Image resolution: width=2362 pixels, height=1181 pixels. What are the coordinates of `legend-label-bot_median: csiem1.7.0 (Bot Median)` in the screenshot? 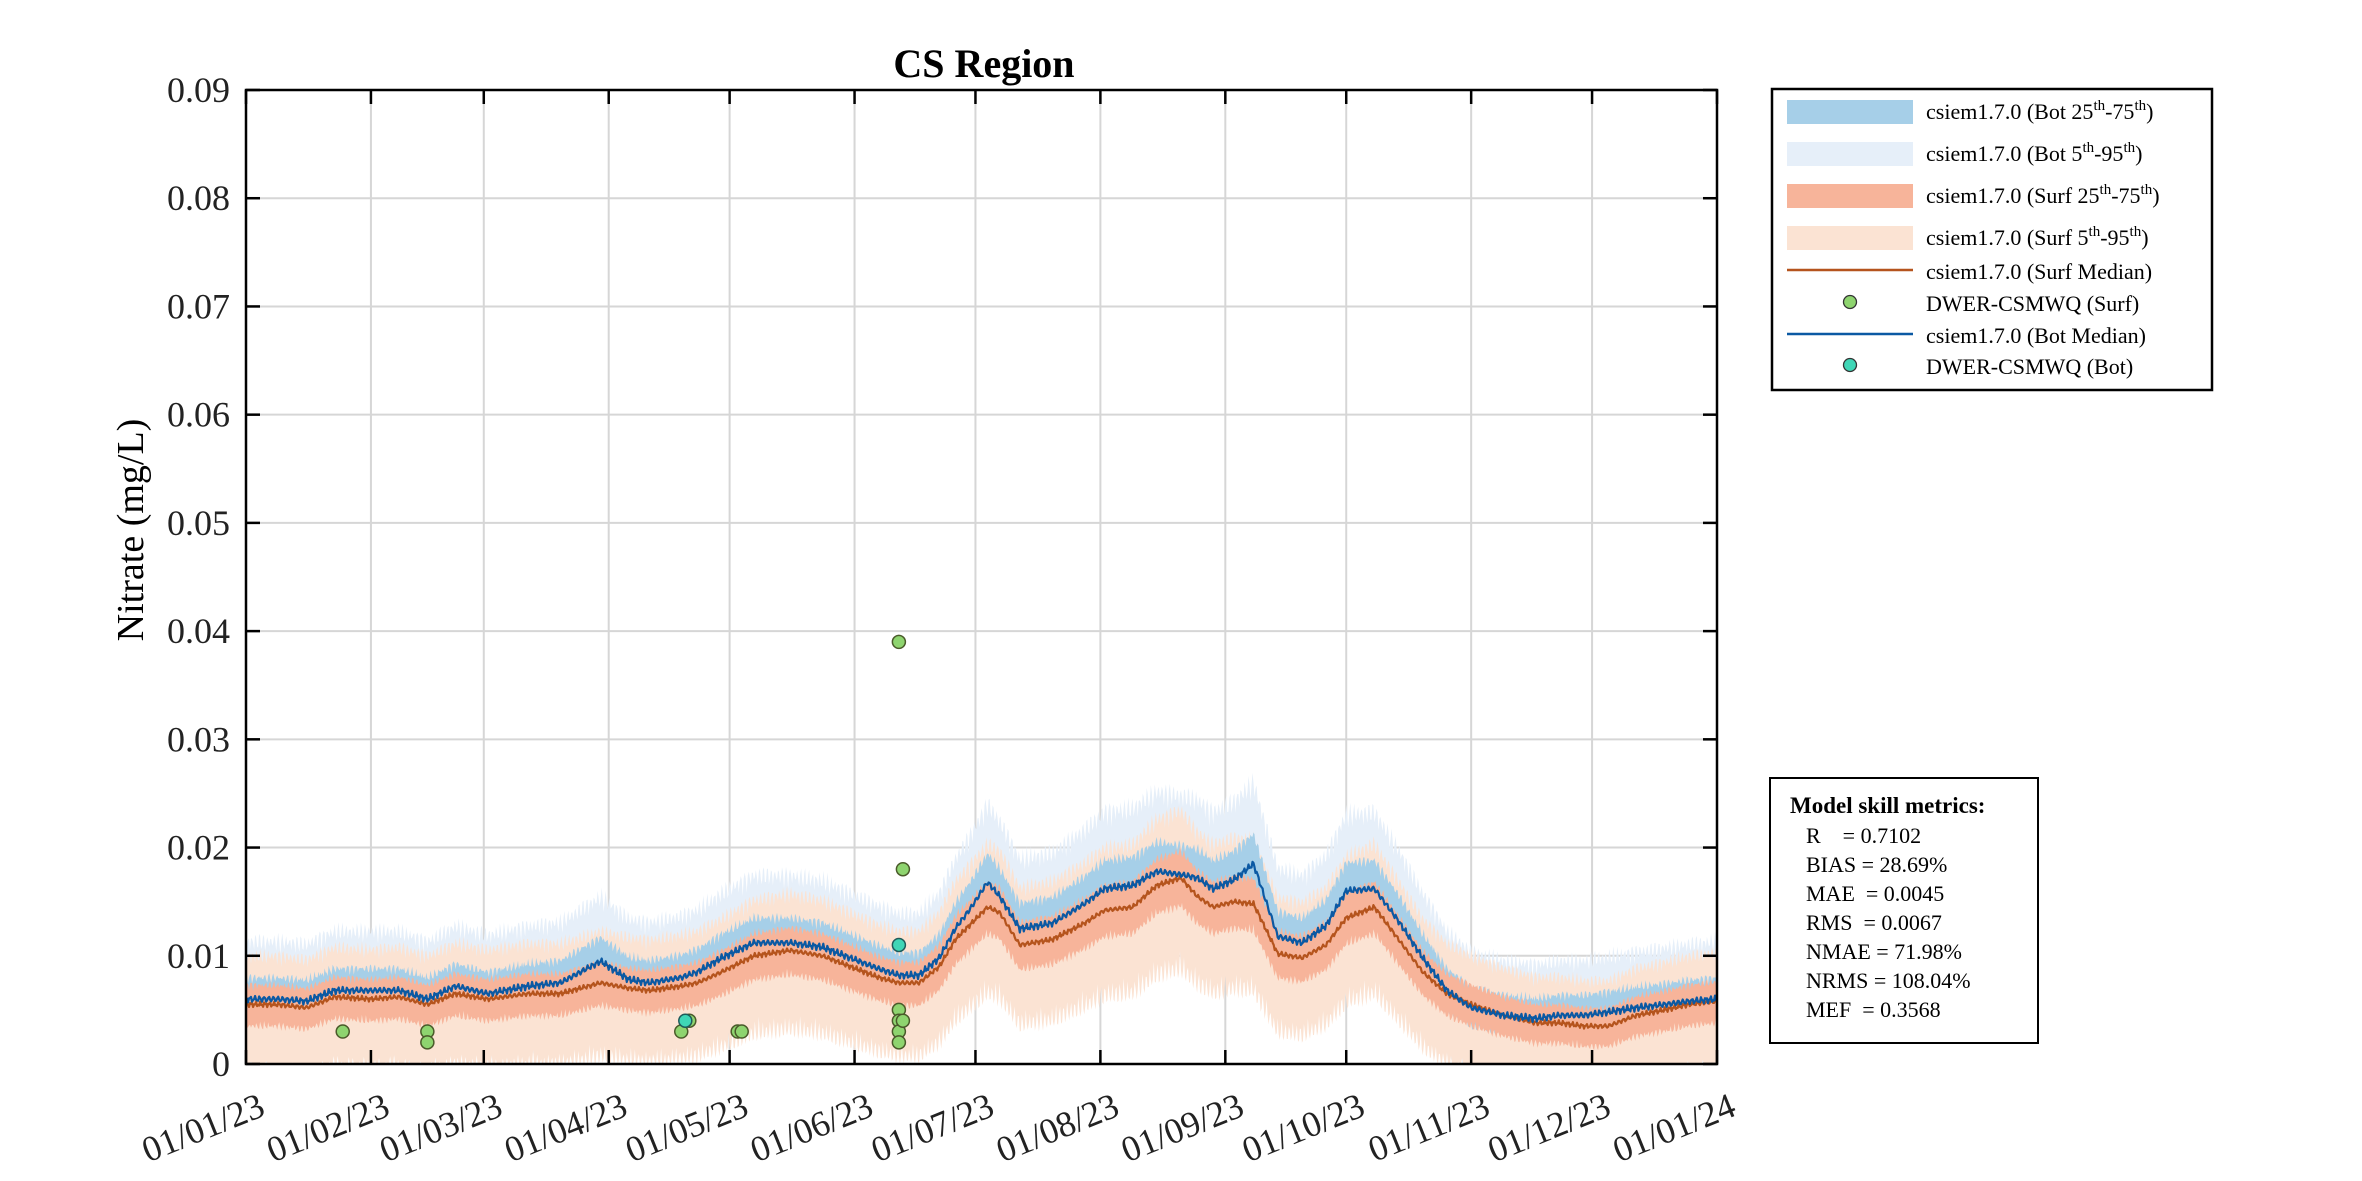 It's located at (2036, 335).